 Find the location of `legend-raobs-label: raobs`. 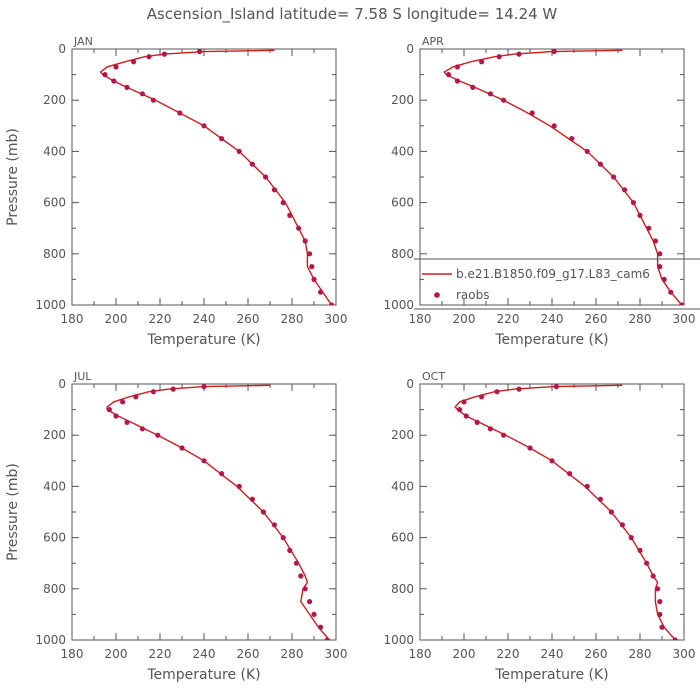

legend-raobs-label: raobs is located at coordinates (473, 295).